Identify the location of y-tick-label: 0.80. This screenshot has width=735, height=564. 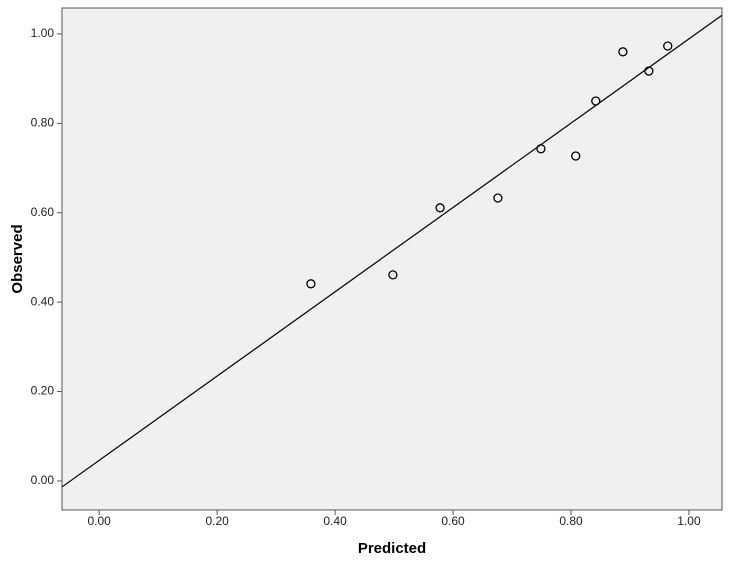
(43, 123).